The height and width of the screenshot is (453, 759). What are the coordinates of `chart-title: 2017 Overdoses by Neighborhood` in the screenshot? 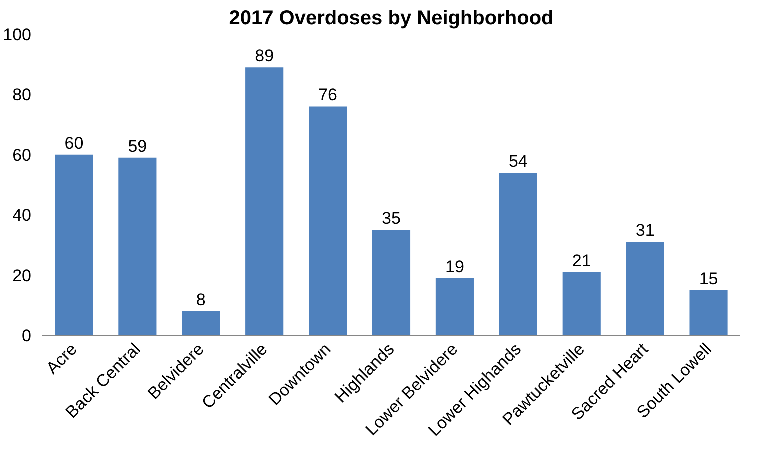 It's located at (391, 19).